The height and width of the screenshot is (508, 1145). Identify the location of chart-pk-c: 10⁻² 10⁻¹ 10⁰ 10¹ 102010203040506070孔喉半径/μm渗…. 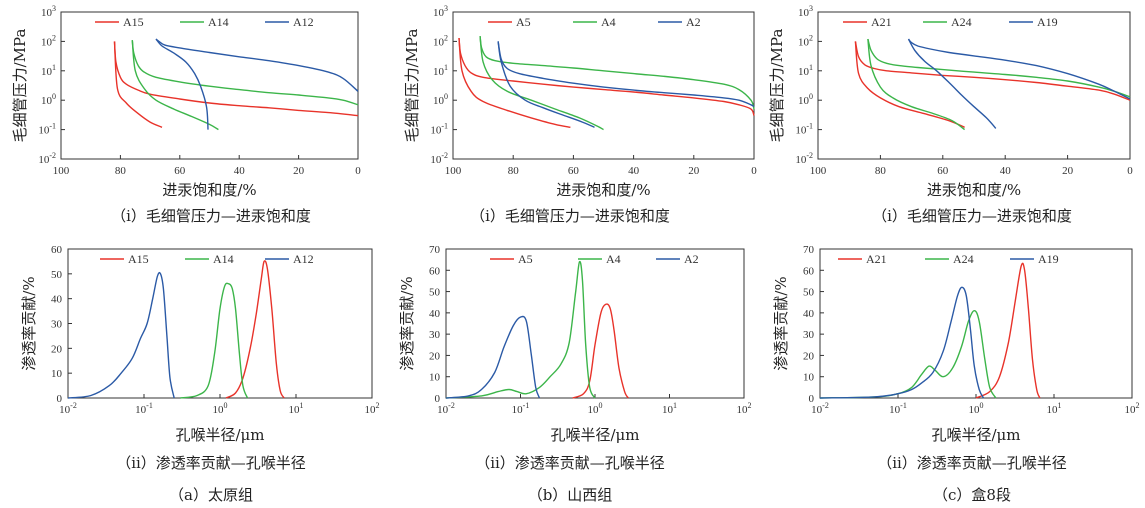
(956, 358).